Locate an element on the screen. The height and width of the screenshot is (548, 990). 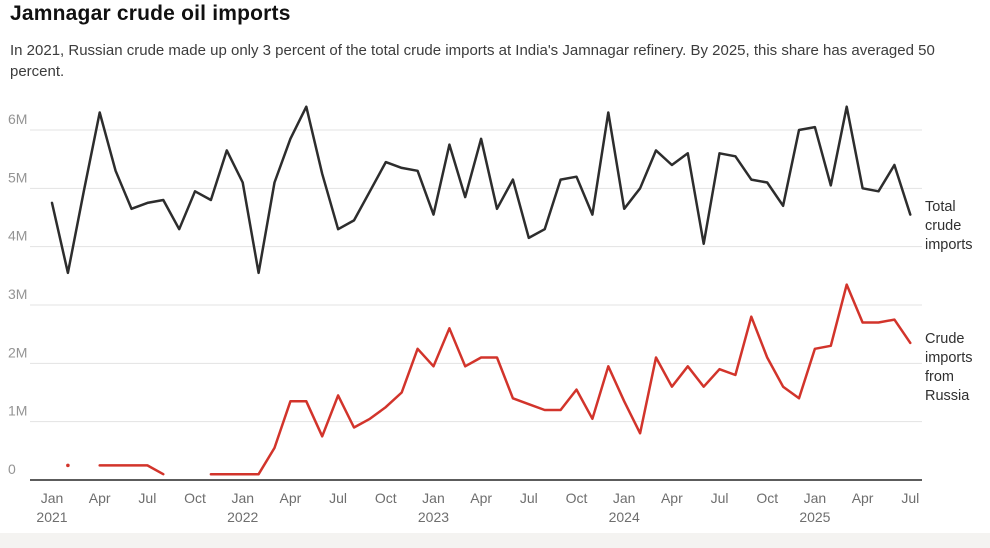
x-axis-year-label: 2022 is located at coordinates (242, 517).